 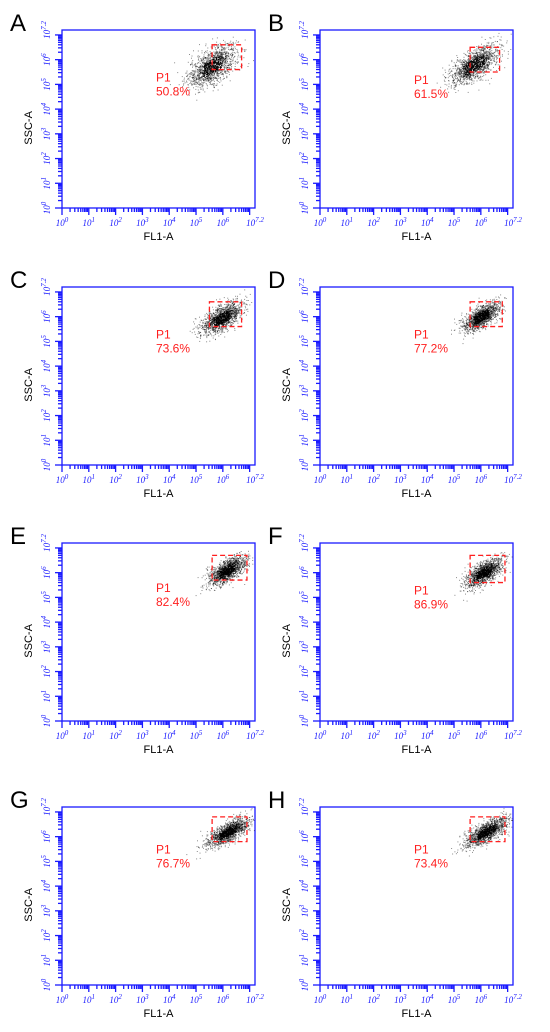 I want to click on tick-label: 107.2, so click(x=46, y=287).